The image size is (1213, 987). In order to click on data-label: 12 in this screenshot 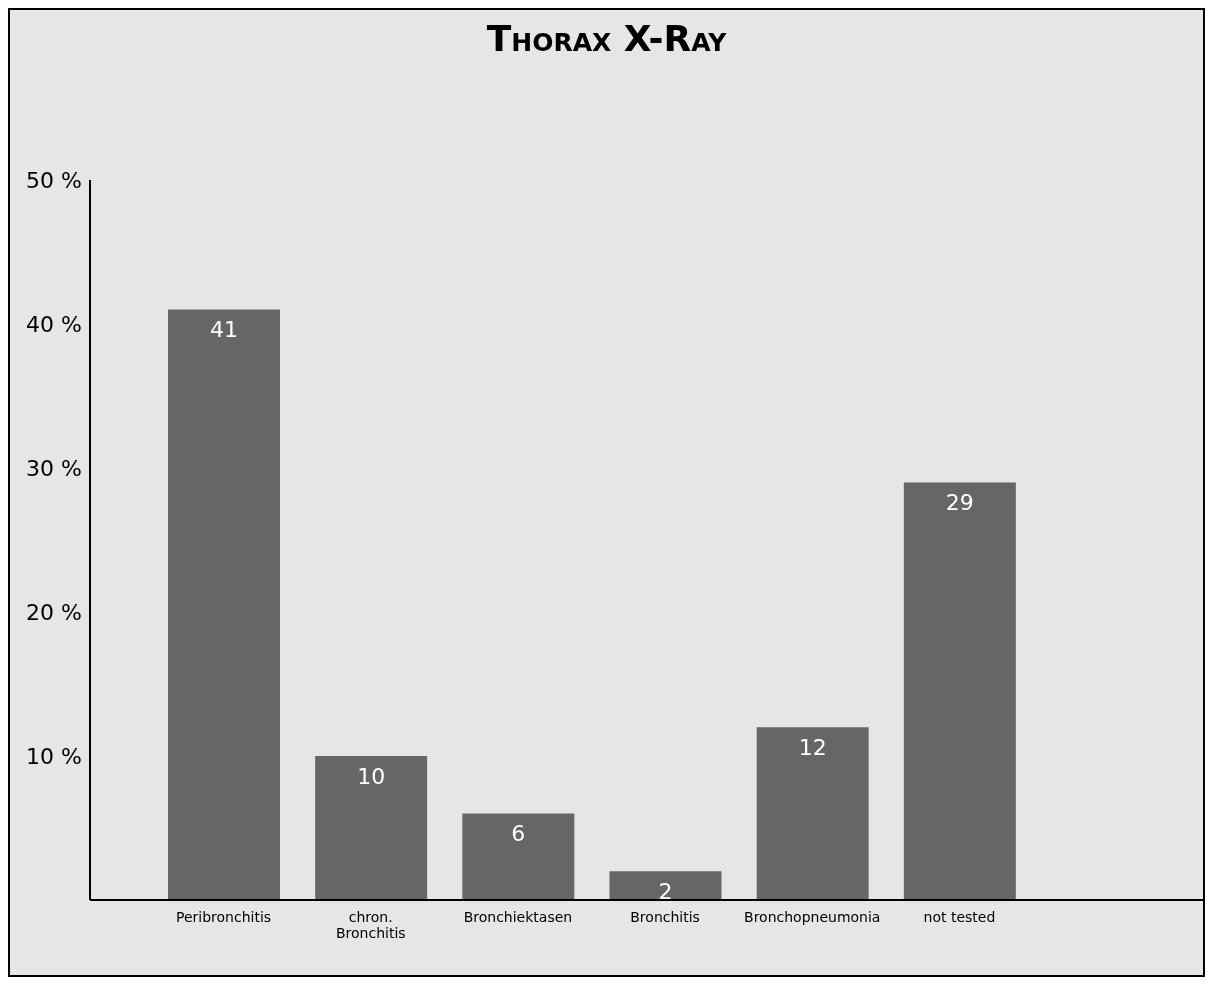, I will do `click(812, 747)`.